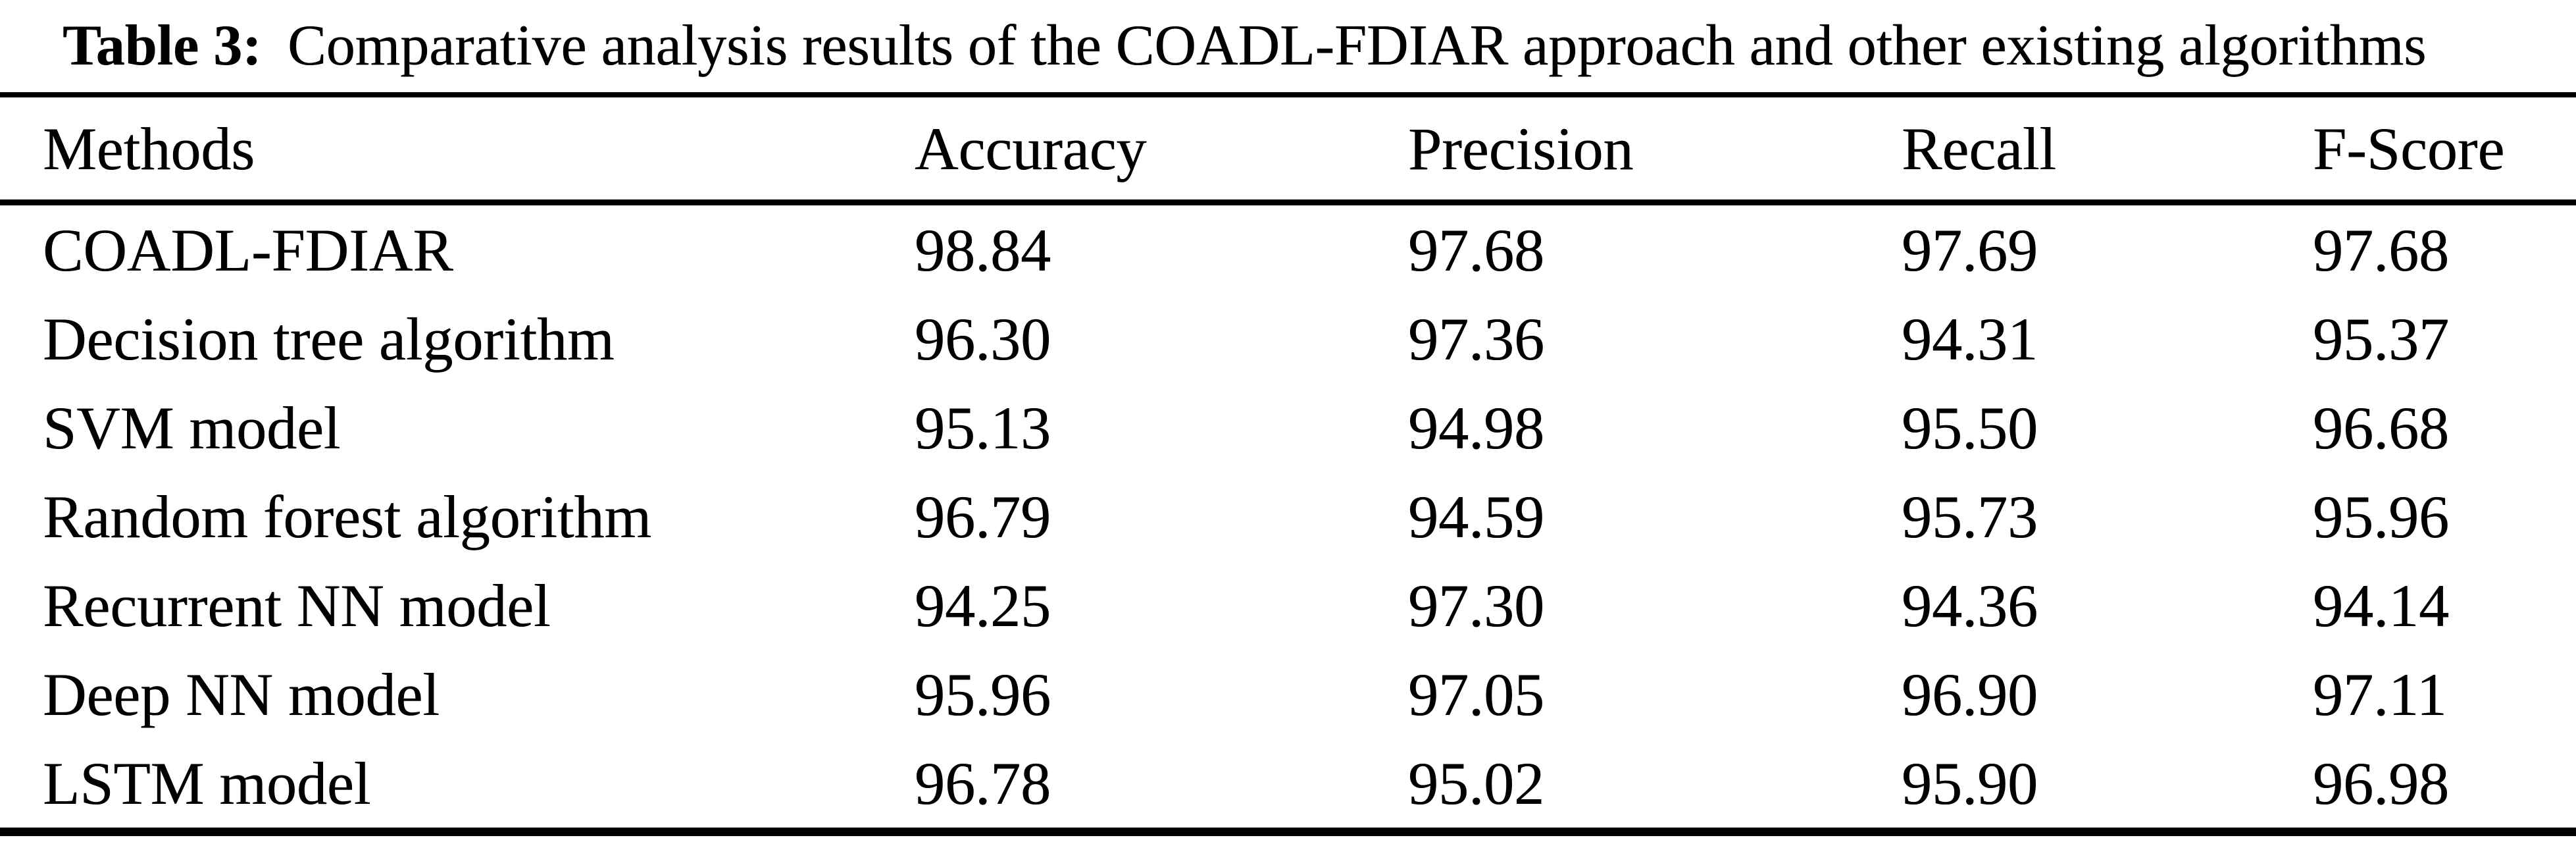 This screenshot has height=844, width=2576. What do you see at coordinates (162, 46) in the screenshot?
I see `table-caption-label: Table 3:` at bounding box center [162, 46].